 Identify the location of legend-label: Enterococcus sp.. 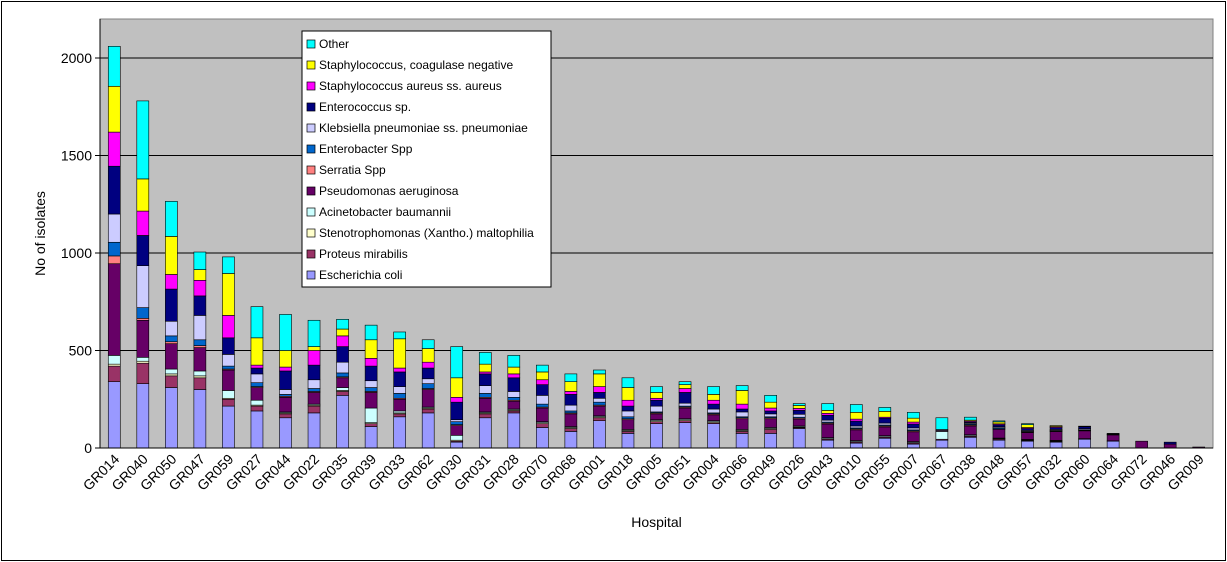
(365, 107).